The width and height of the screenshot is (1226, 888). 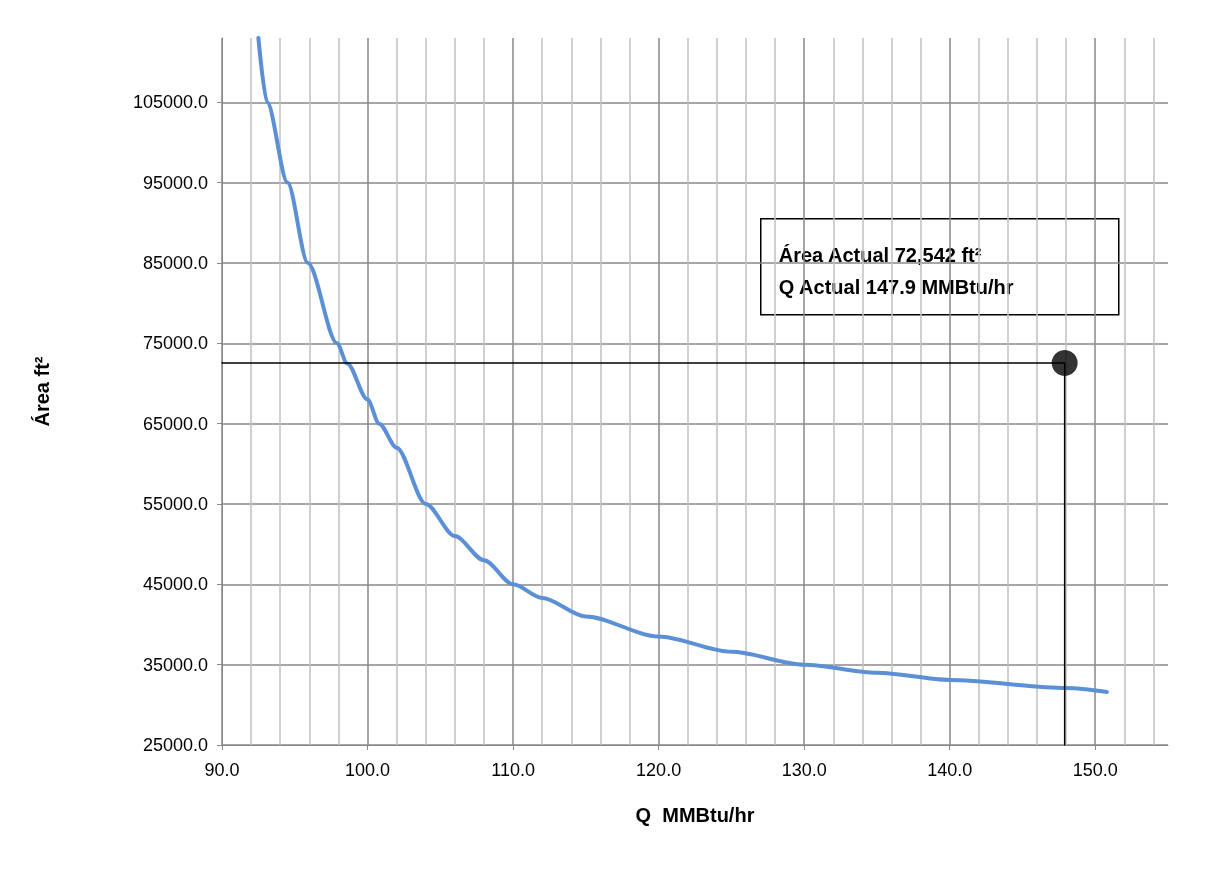 What do you see at coordinates (513, 770) in the screenshot?
I see `x-tick-label: 110.0` at bounding box center [513, 770].